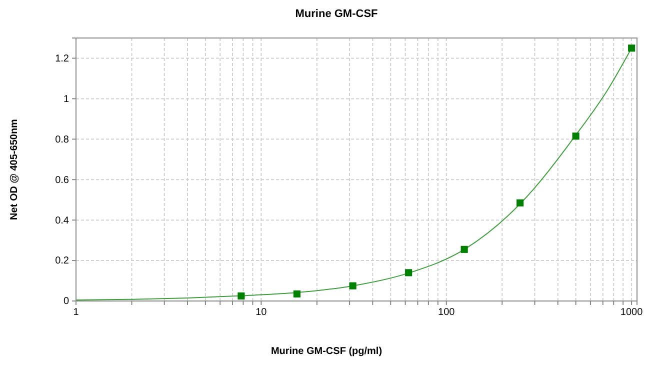  What do you see at coordinates (326, 351) in the screenshot?
I see `x-axis-title: Murine GM-CSF (pg/ml)` at bounding box center [326, 351].